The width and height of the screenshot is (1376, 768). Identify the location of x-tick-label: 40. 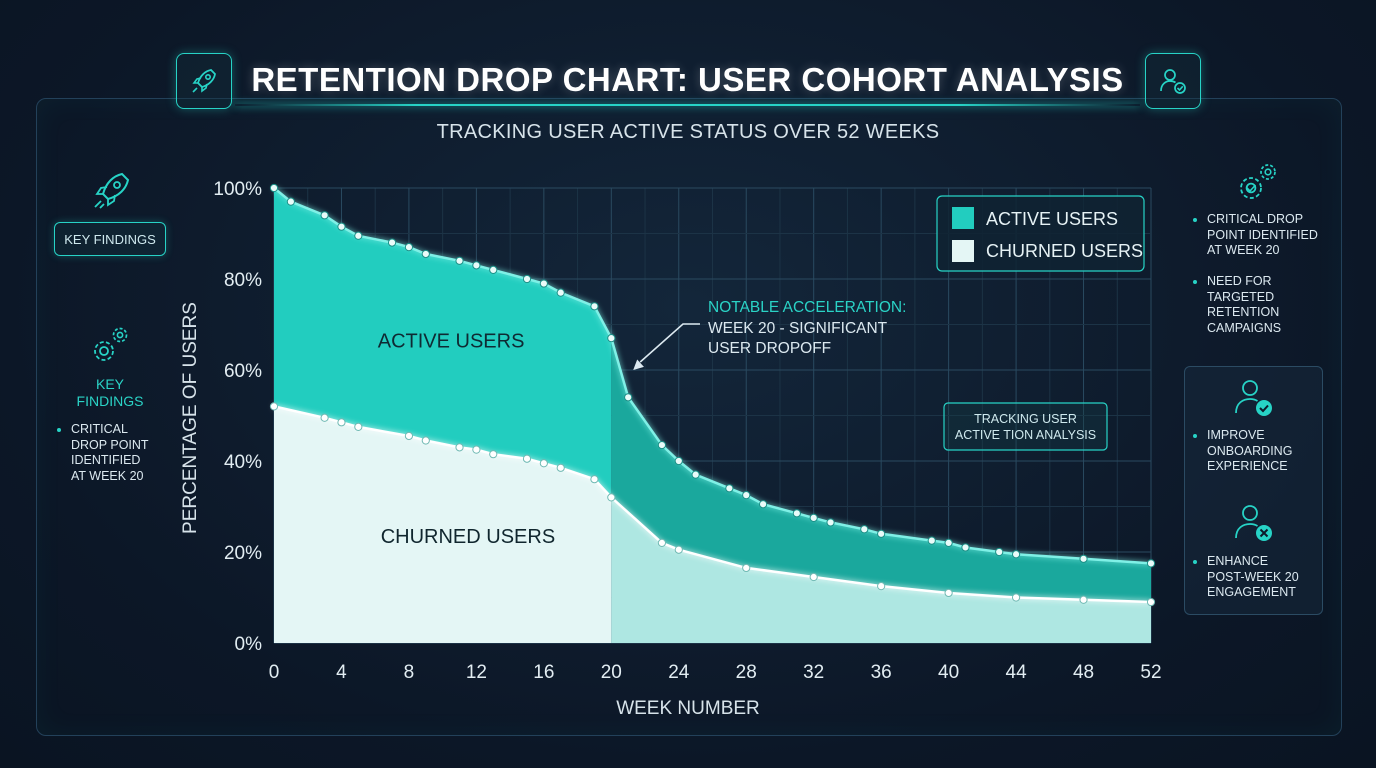
(948, 672).